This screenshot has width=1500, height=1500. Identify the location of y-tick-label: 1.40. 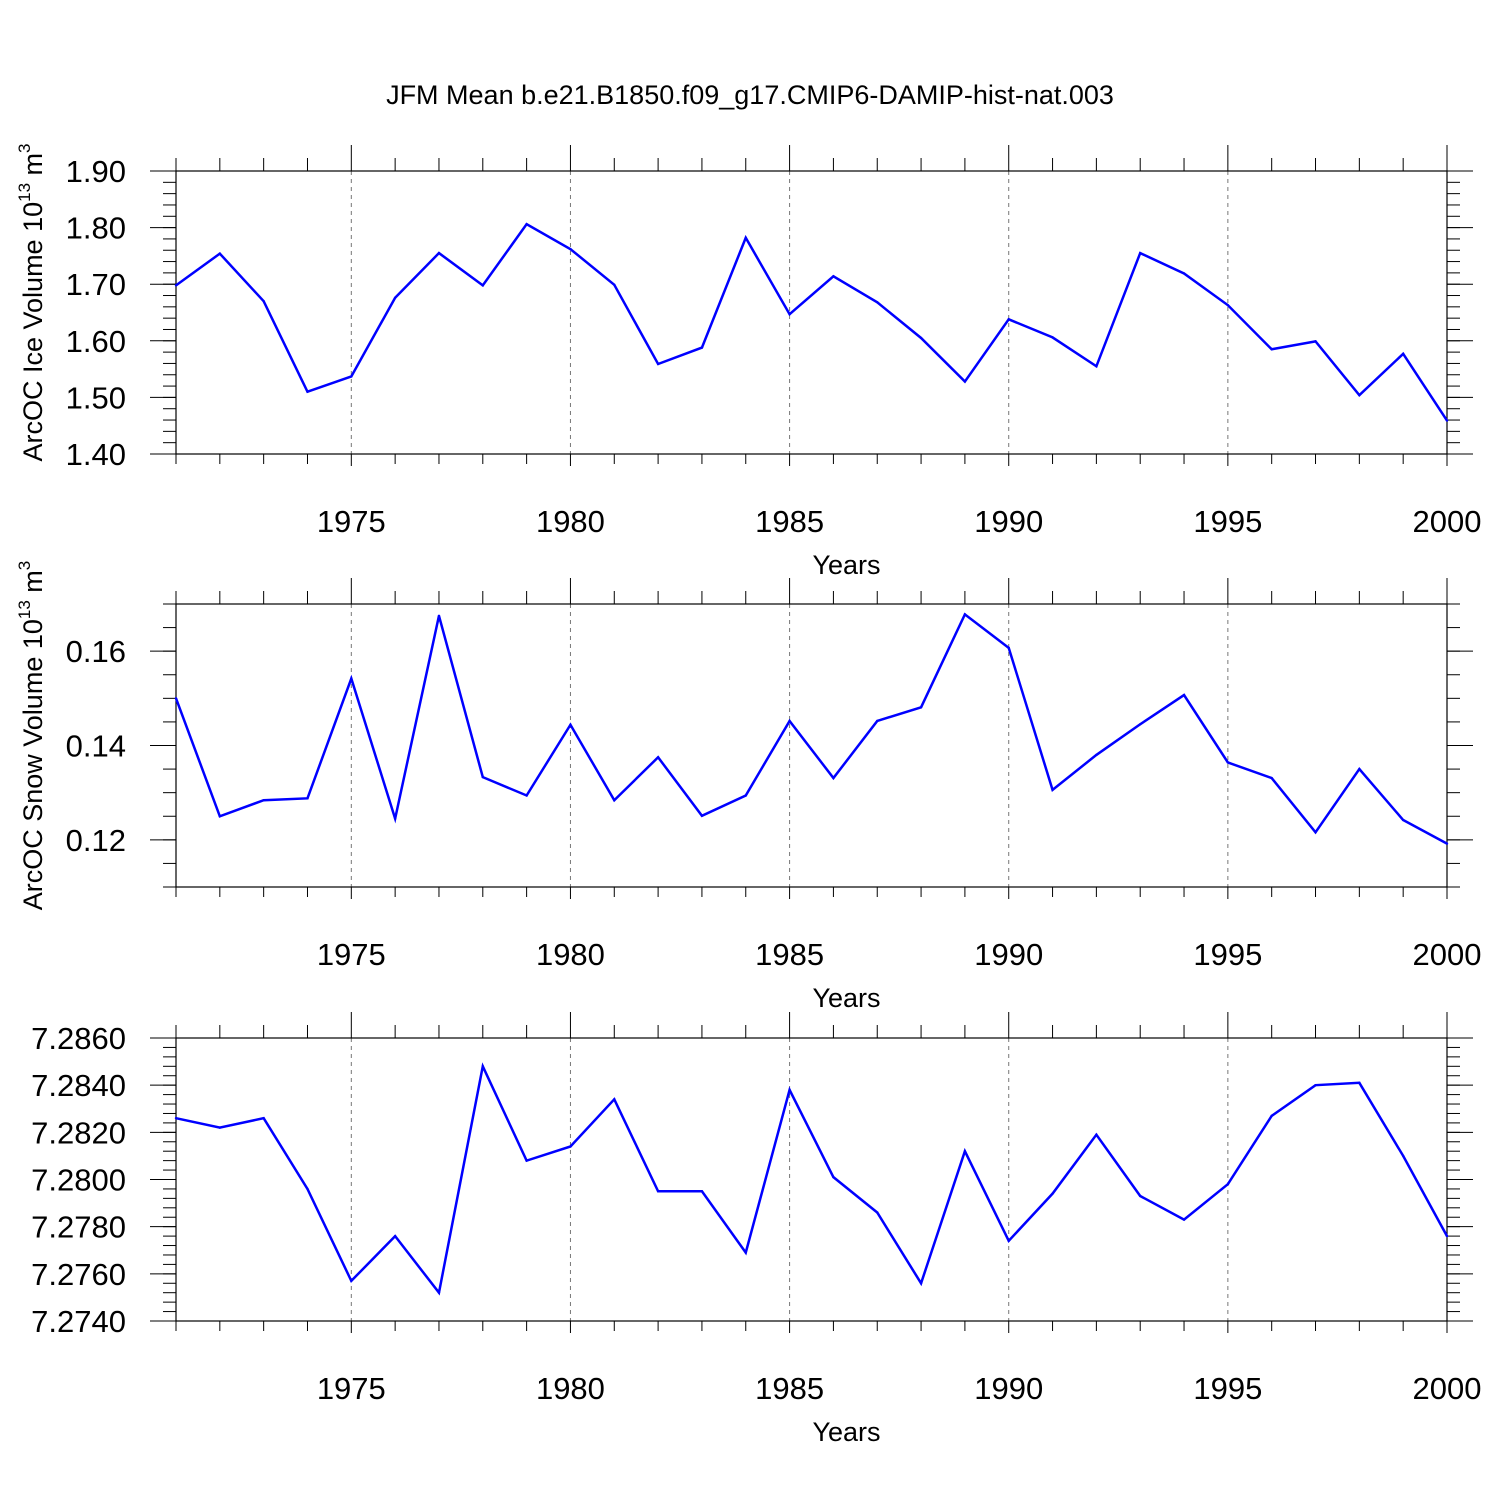
(96, 454).